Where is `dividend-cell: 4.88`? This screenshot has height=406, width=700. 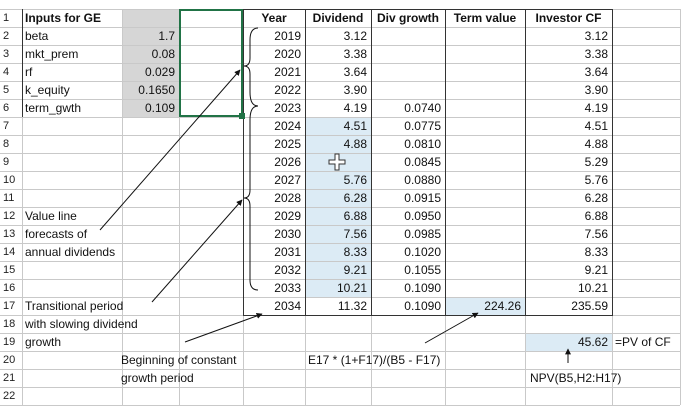 dividend-cell: 4.88 is located at coordinates (355, 144).